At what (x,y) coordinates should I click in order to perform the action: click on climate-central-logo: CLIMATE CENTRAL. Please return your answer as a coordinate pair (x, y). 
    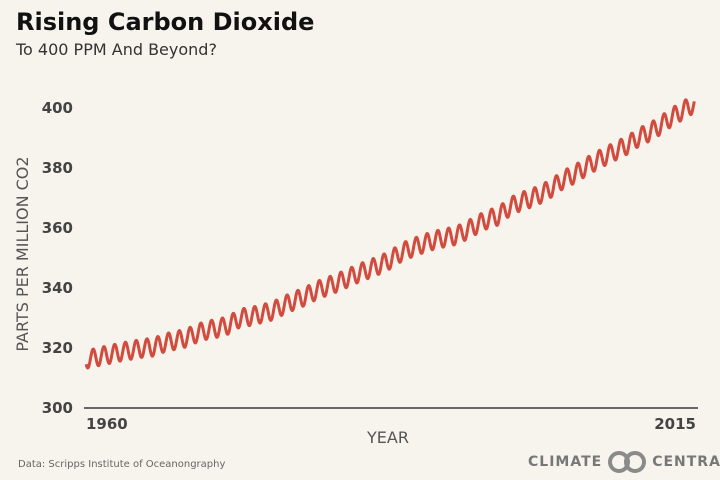
    Looking at the image, I should click on (624, 462).